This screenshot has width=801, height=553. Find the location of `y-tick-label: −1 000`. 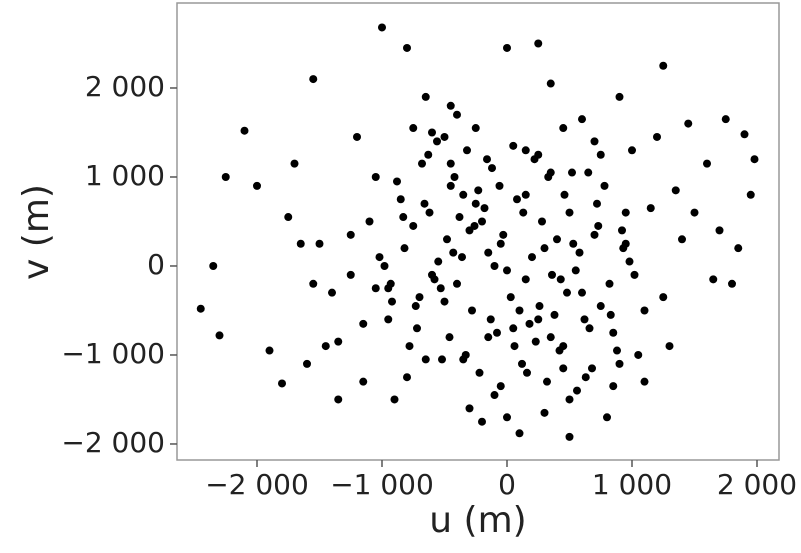

y-tick-label: −1 000 is located at coordinates (113, 353).